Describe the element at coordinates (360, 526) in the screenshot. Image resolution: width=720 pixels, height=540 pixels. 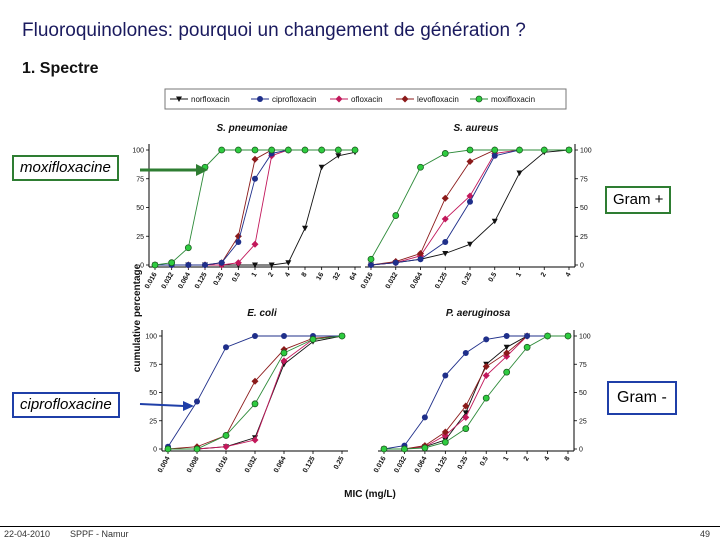
I see `footer-divider` at that location.